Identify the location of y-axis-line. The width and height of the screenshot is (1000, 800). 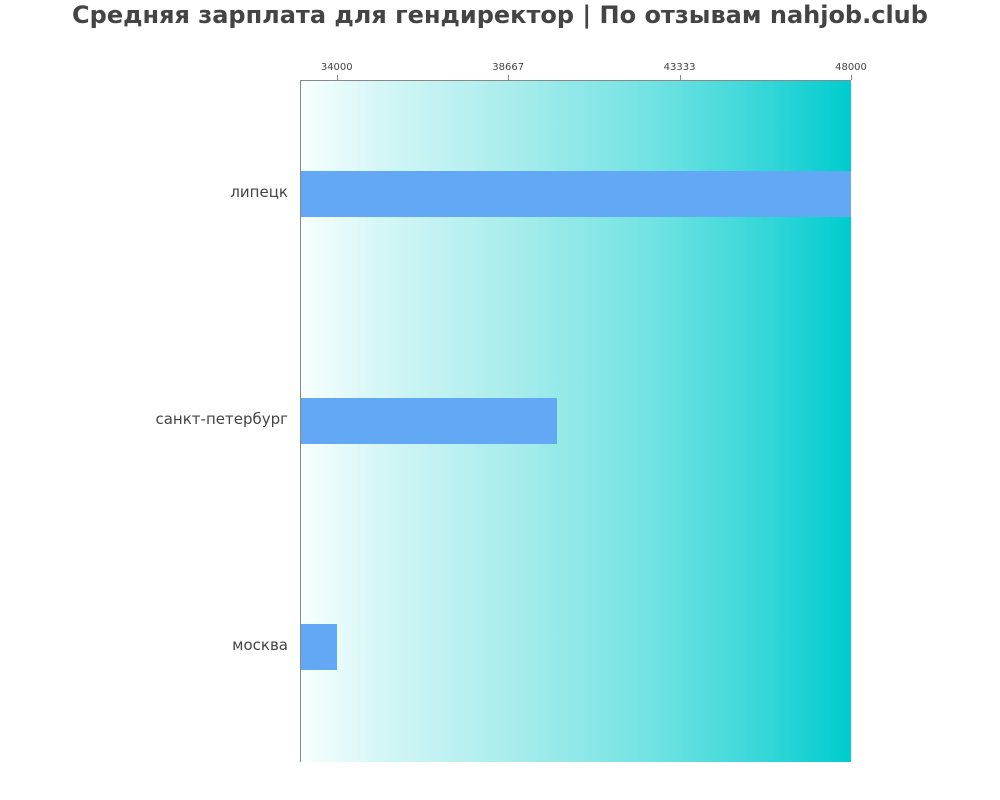
(300, 421).